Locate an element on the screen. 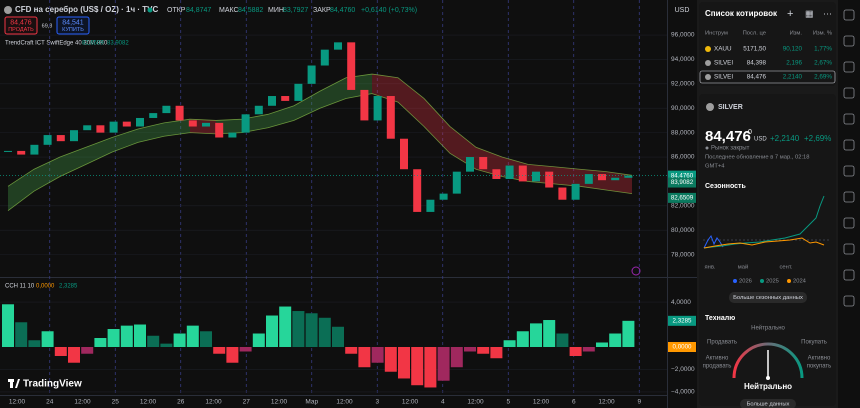 This screenshot has height=408, width=860. technicals-title: Техналю is located at coordinates (720, 318).